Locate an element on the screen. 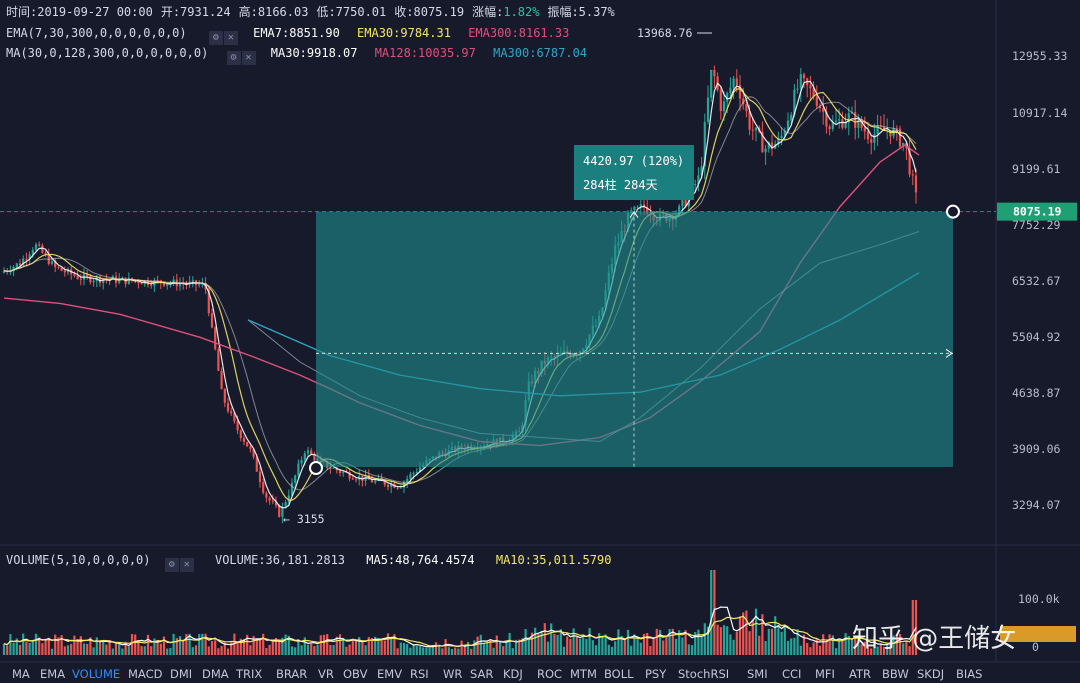 The height and width of the screenshot is (683, 1080). tab-brar: BRAR is located at coordinates (292, 674).